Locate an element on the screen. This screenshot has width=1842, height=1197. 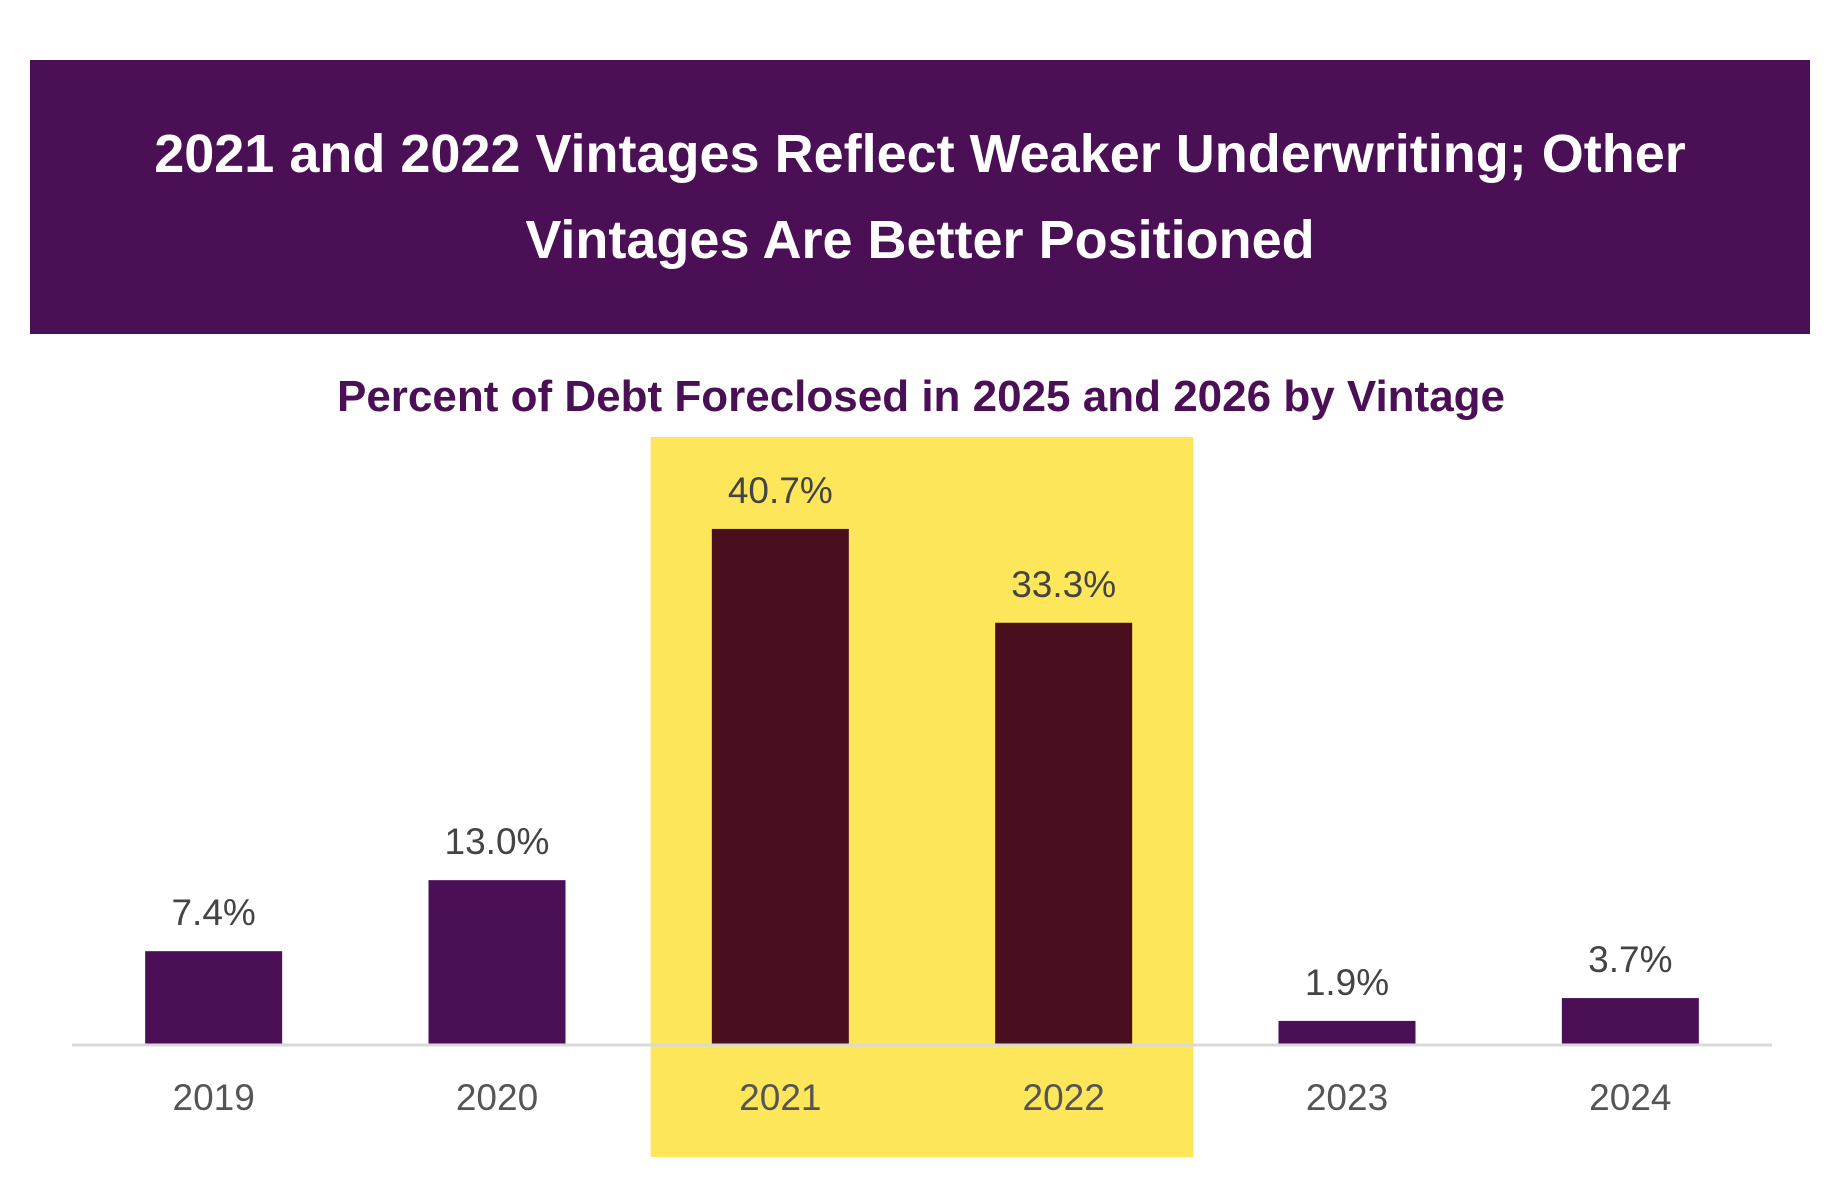
bar-2020 is located at coordinates (497, 962).